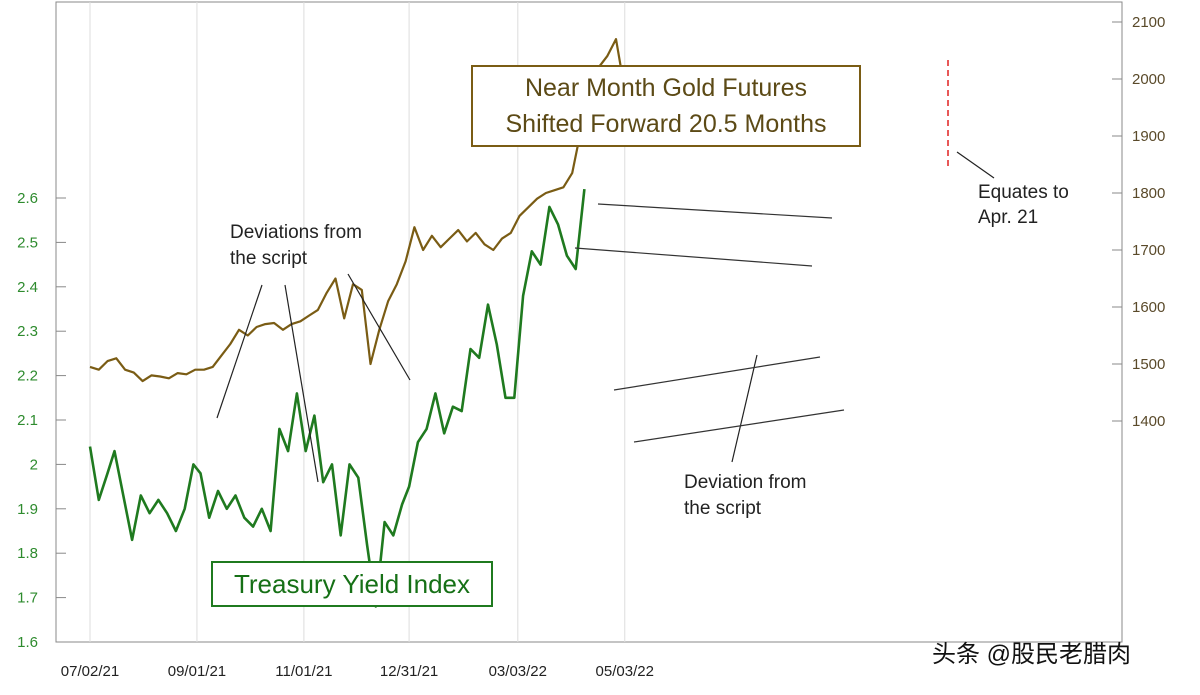  I want to click on x-tick-label: 11/01/21, so click(303, 671).